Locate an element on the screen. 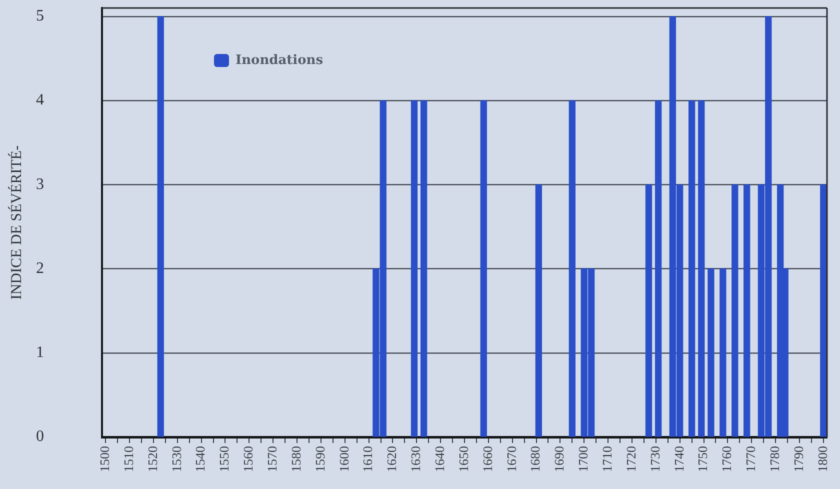 The image size is (840, 489). x-tick-label: 1510 is located at coordinates (128, 459).